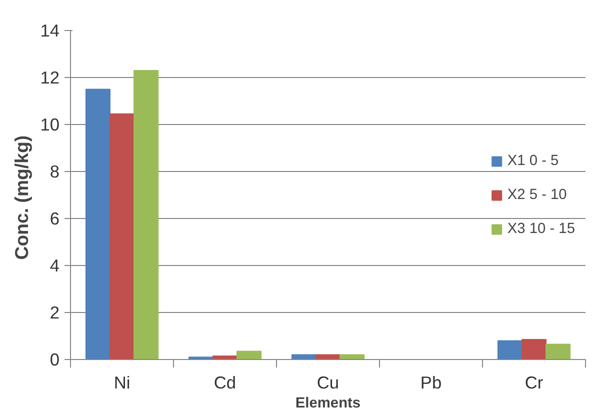 The width and height of the screenshot is (595, 414). I want to click on legend-label: X2 5 - 10, so click(537, 194).